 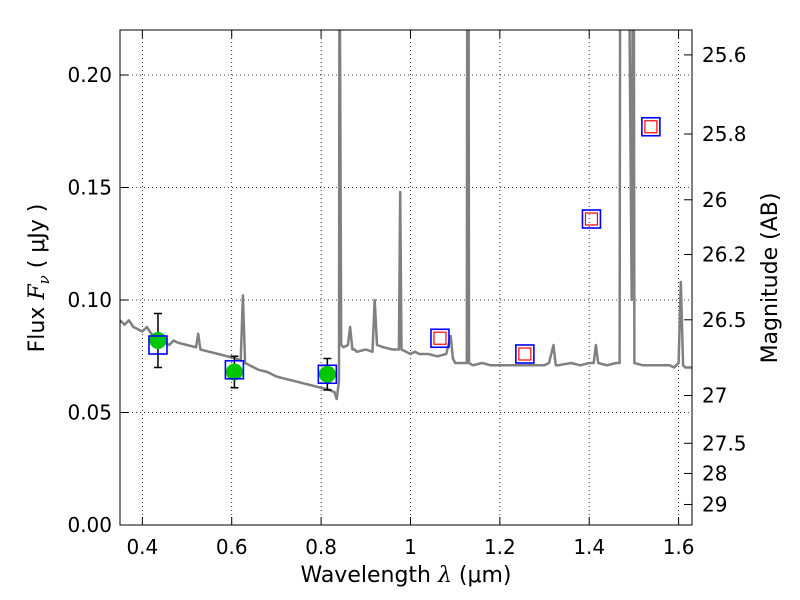 I want to click on x-axis-title: Wavelength λ (μm), so click(x=405, y=575).